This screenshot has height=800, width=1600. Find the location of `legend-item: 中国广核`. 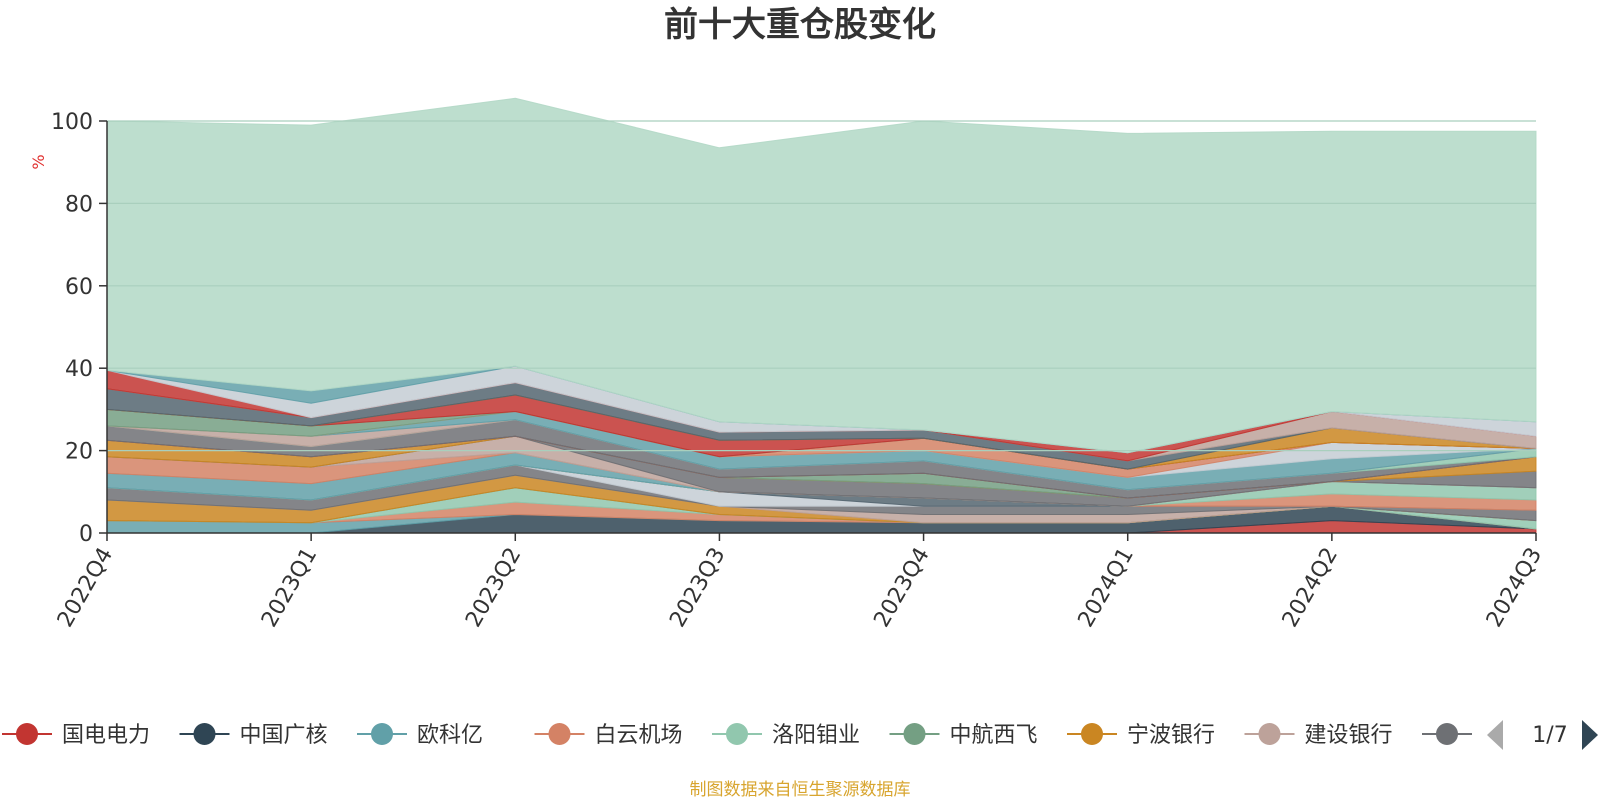

legend-item: 中国广核 is located at coordinates (253, 735).